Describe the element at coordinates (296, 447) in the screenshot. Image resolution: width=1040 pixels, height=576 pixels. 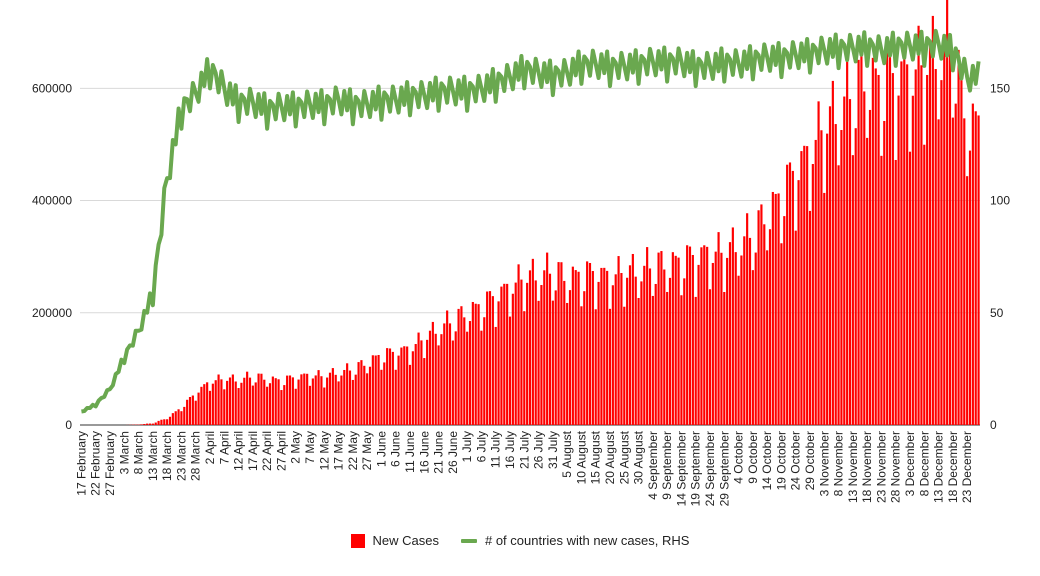
I see `x-tick-label: 2 May` at that location.